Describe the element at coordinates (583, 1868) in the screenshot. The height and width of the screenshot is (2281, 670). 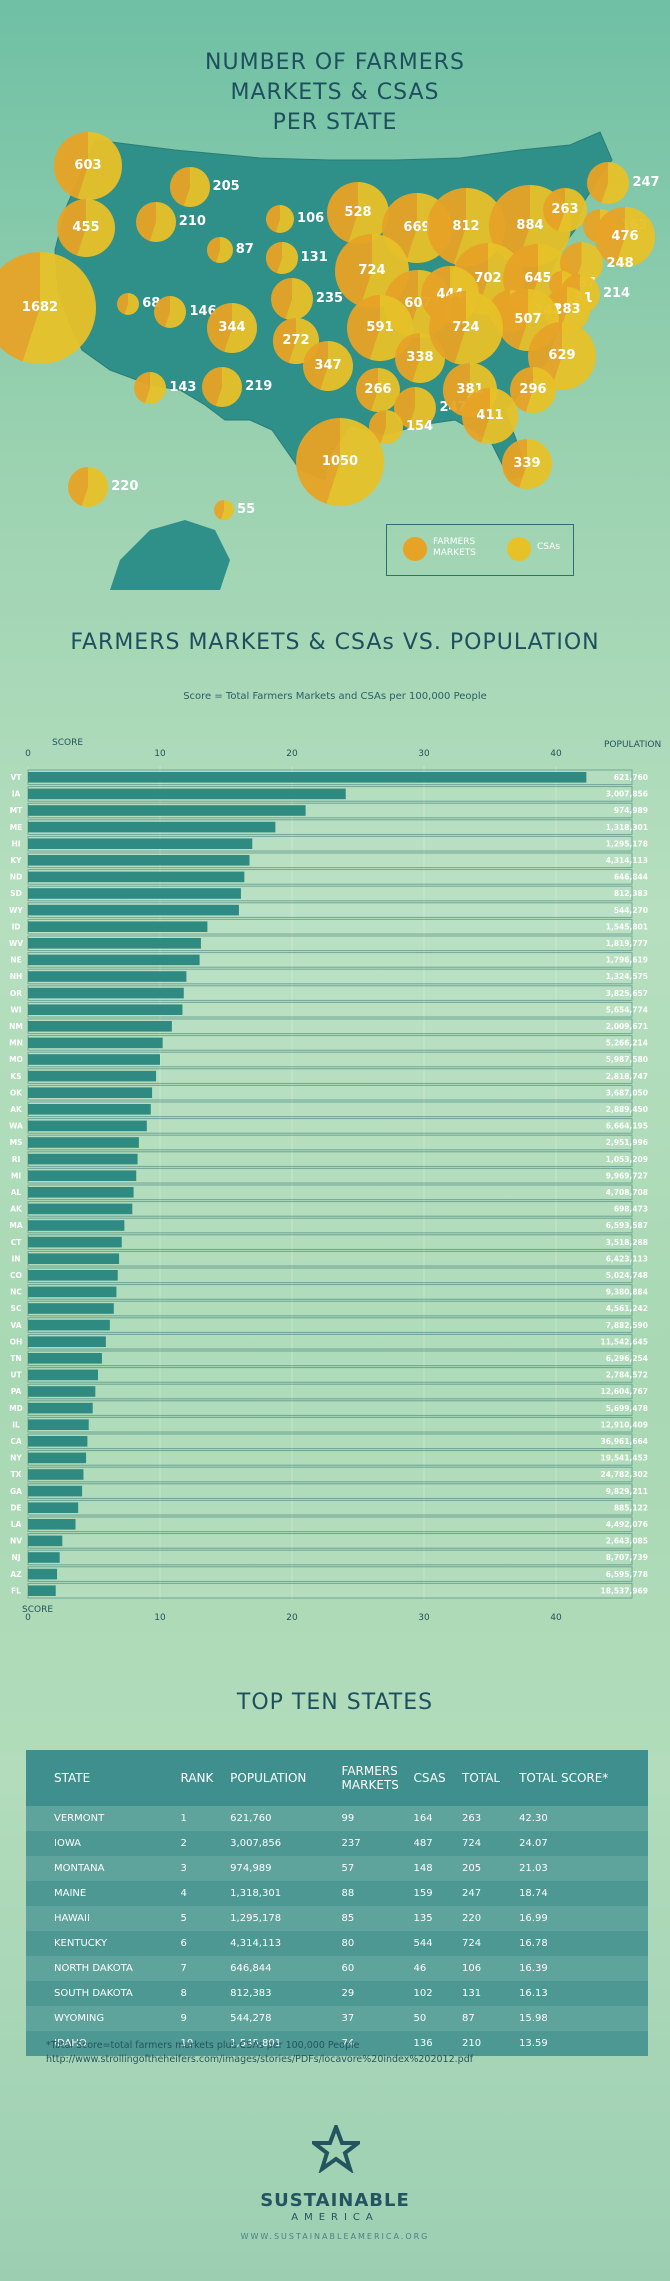
I see `table-cell: 21.03` at that location.